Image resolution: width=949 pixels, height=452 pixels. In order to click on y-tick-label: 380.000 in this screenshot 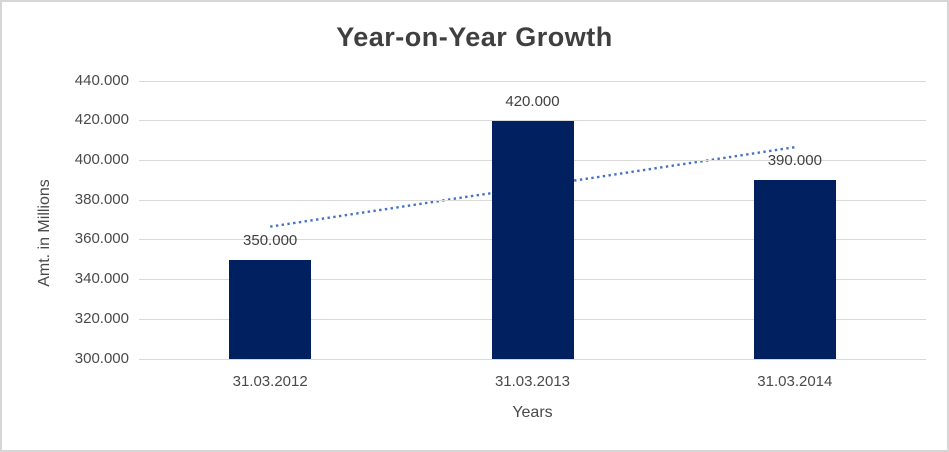, I will do `click(101, 199)`.